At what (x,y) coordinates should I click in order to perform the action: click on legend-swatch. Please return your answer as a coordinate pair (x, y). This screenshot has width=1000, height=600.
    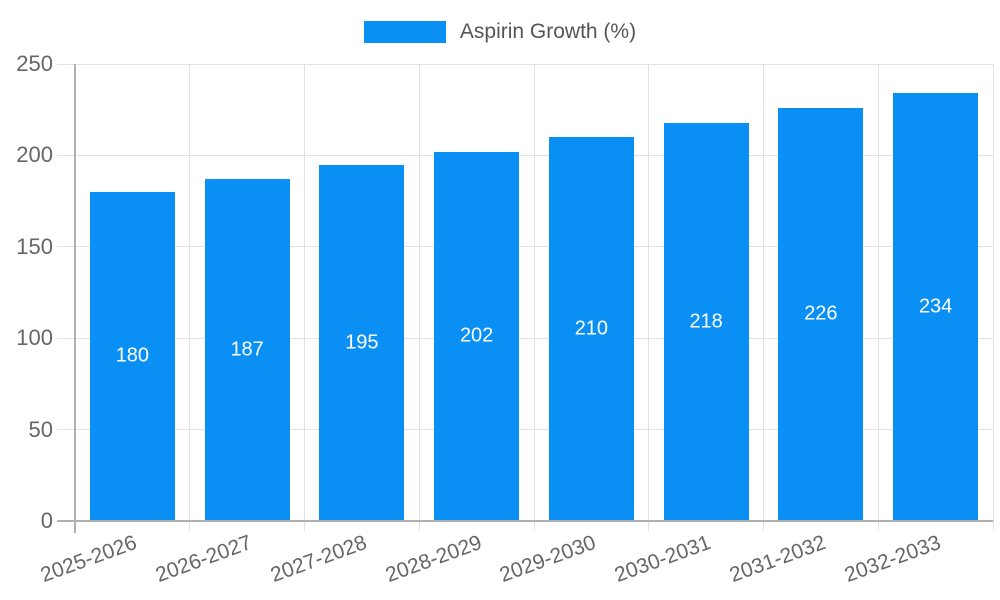
    Looking at the image, I should click on (404, 32).